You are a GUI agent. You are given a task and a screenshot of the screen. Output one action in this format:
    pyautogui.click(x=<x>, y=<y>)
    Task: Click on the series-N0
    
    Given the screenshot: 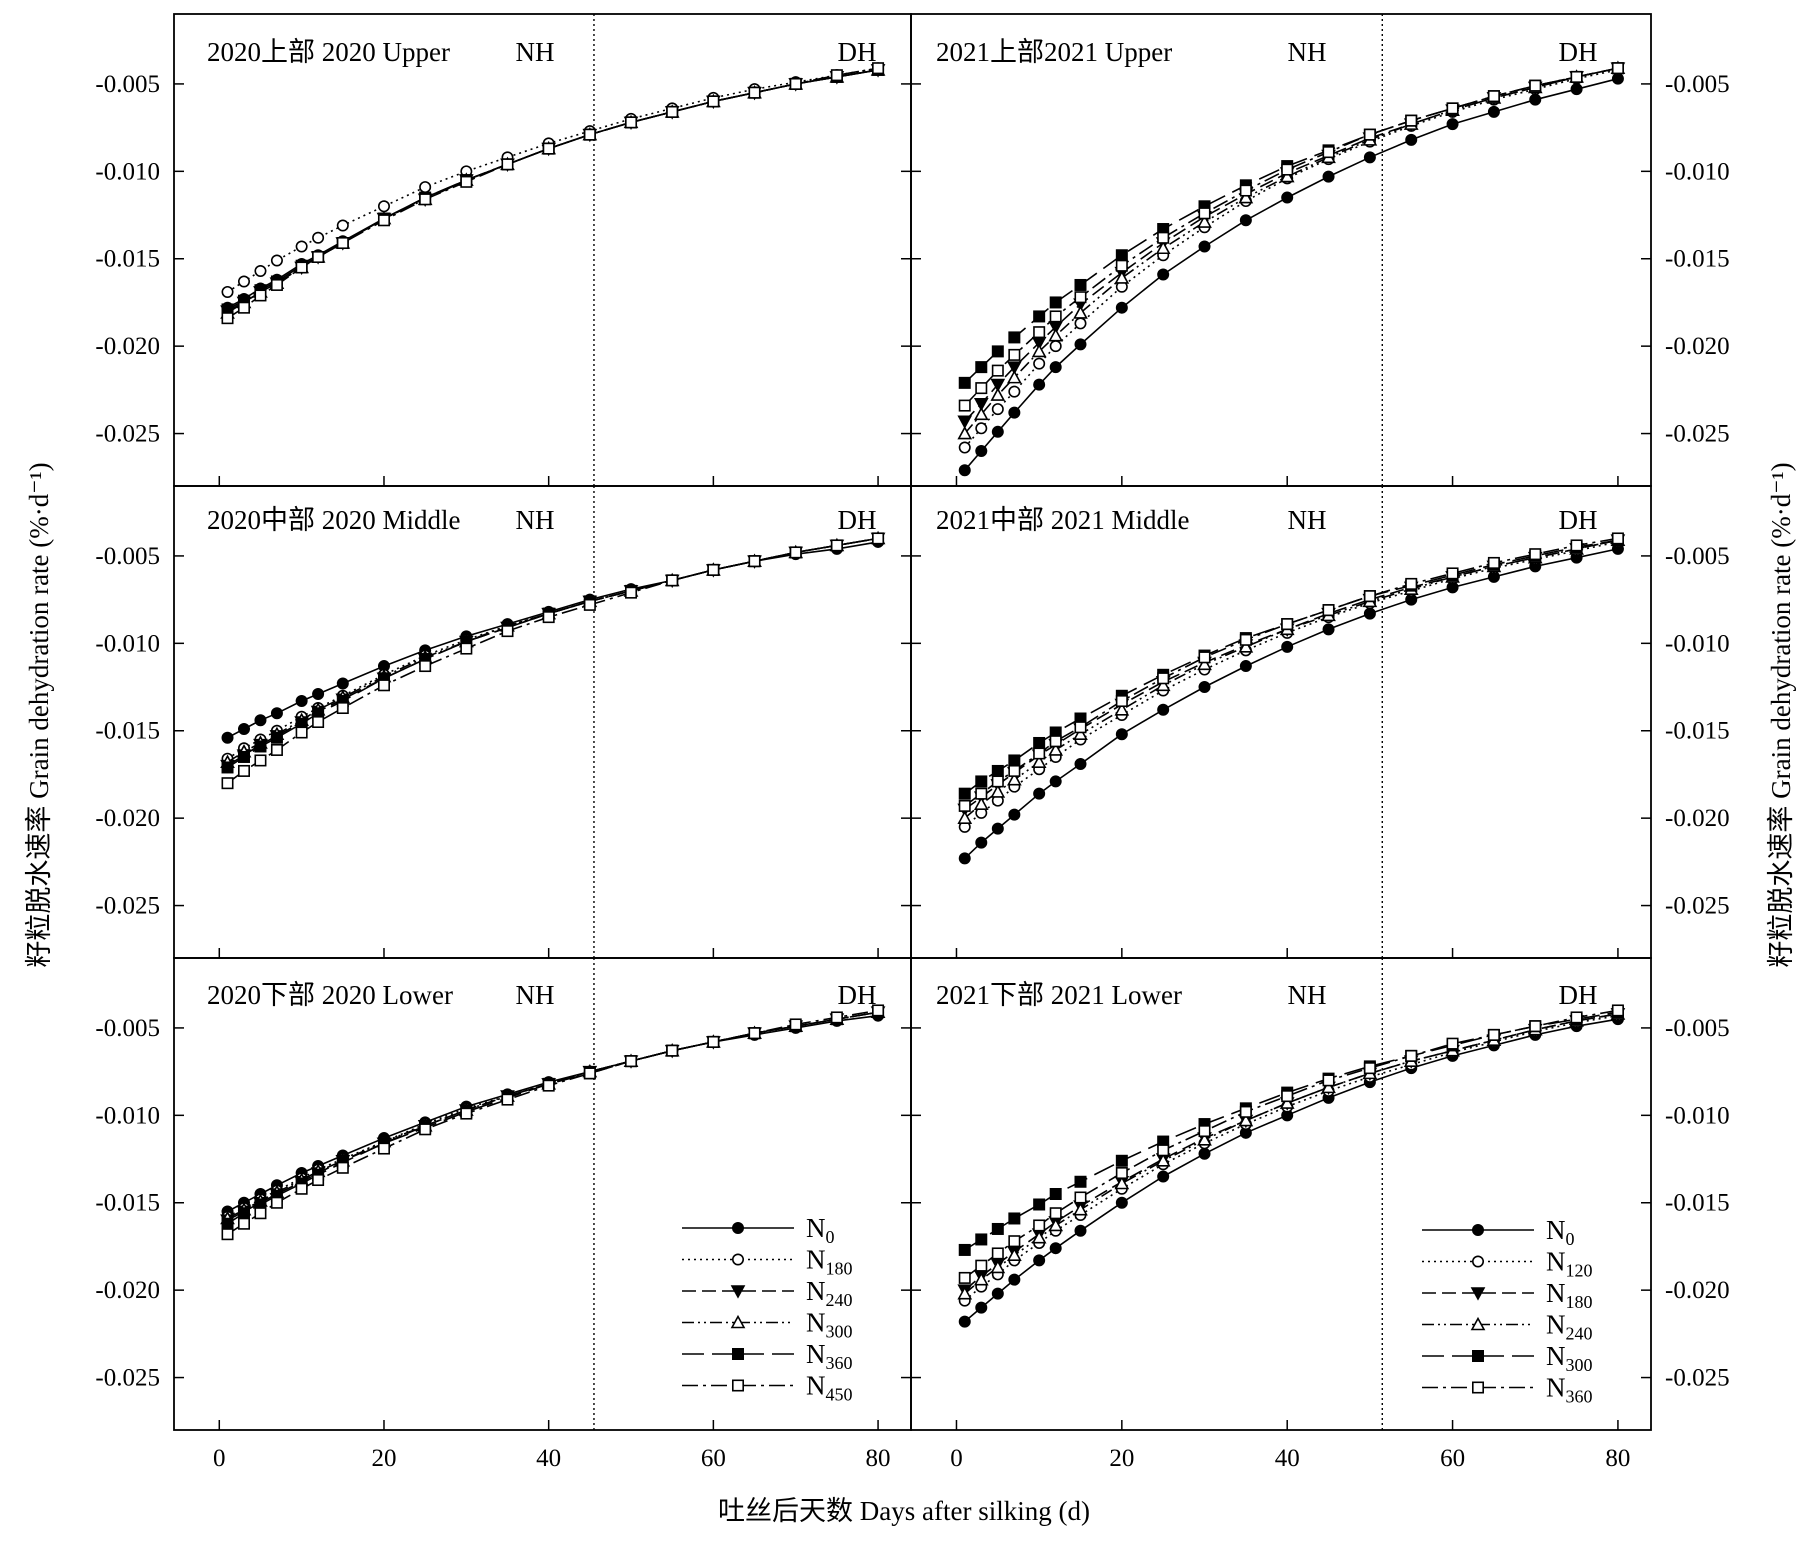 What is the action you would take?
    pyautogui.click(x=1291, y=1170)
    